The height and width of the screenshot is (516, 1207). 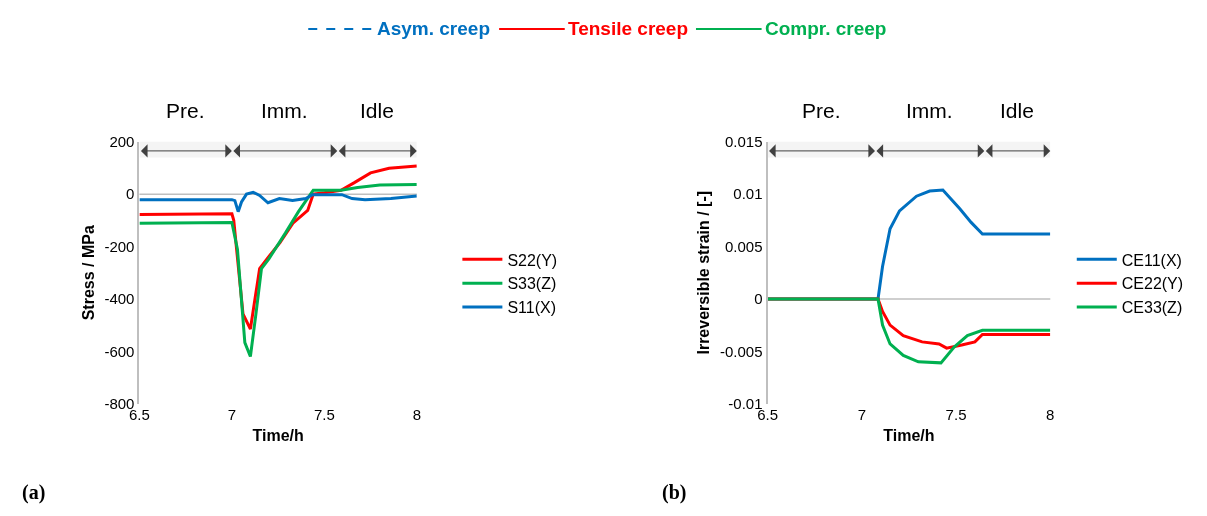 What do you see at coordinates (88, 273) in the screenshot?
I see `y-axis-title: Stress / MPa` at bounding box center [88, 273].